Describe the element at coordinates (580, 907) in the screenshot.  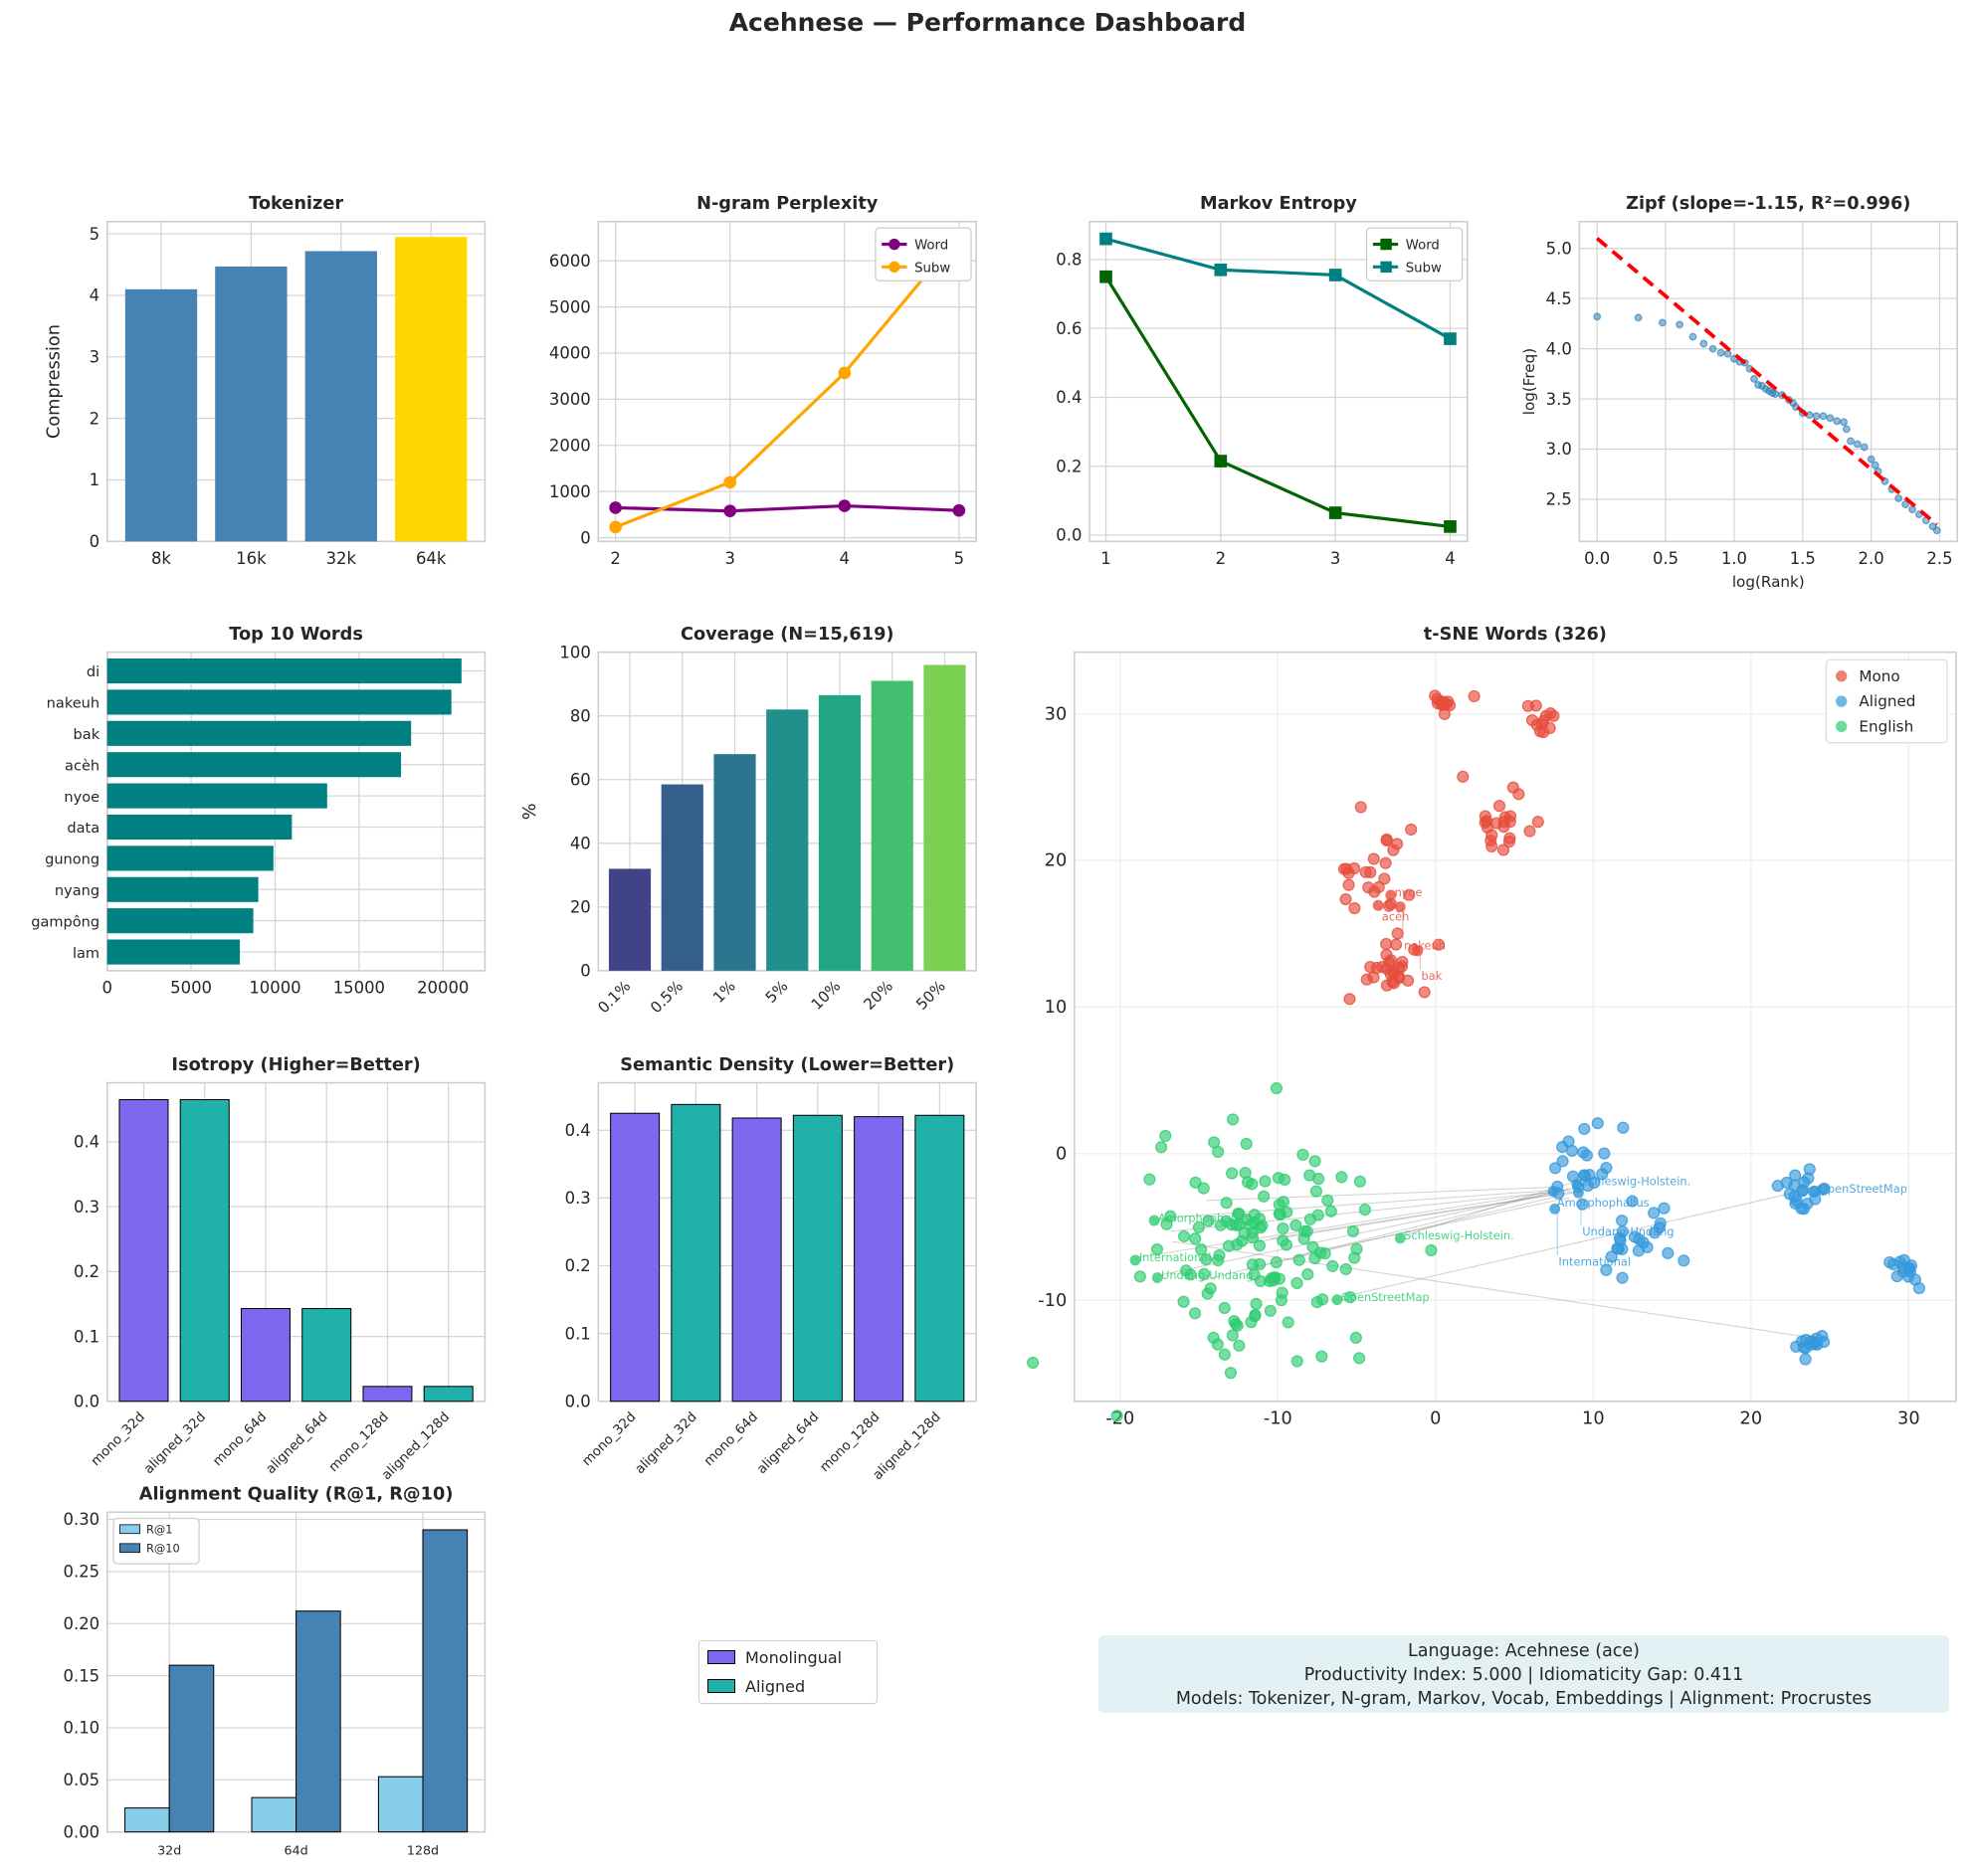
I see `y-tick-label: 20` at that location.